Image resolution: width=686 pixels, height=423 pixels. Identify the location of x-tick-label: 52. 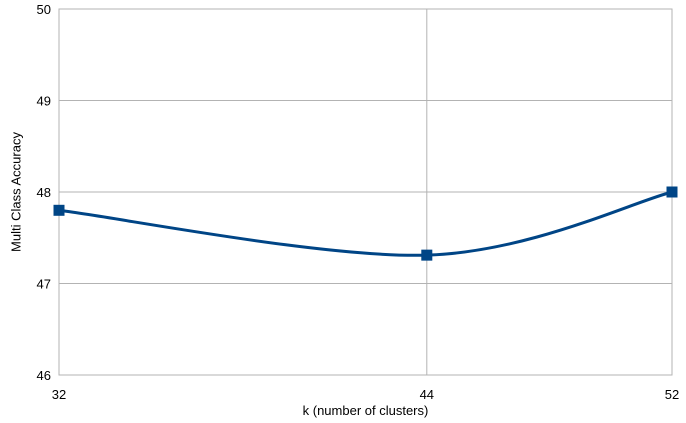
(672, 394).